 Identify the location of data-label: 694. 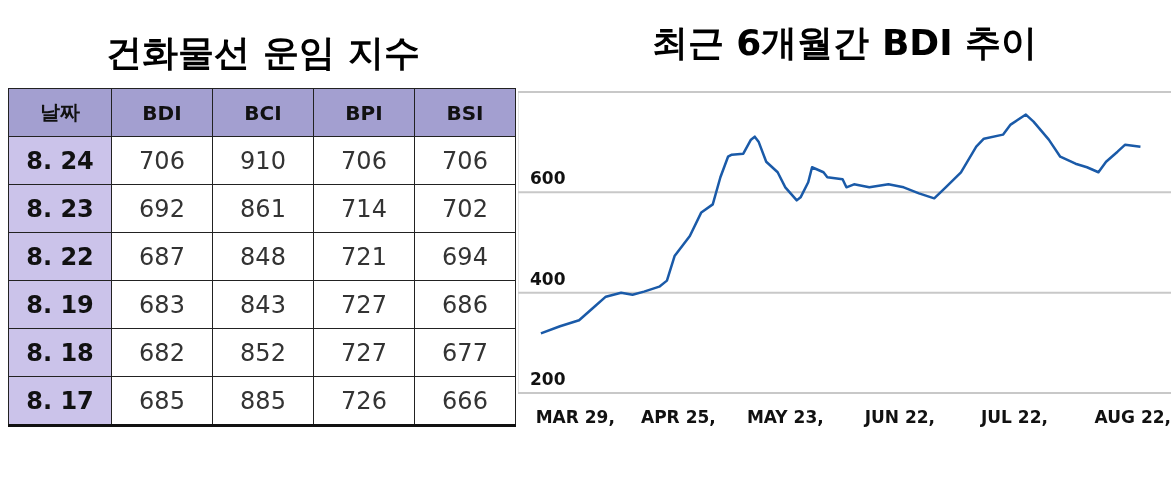
(465, 256).